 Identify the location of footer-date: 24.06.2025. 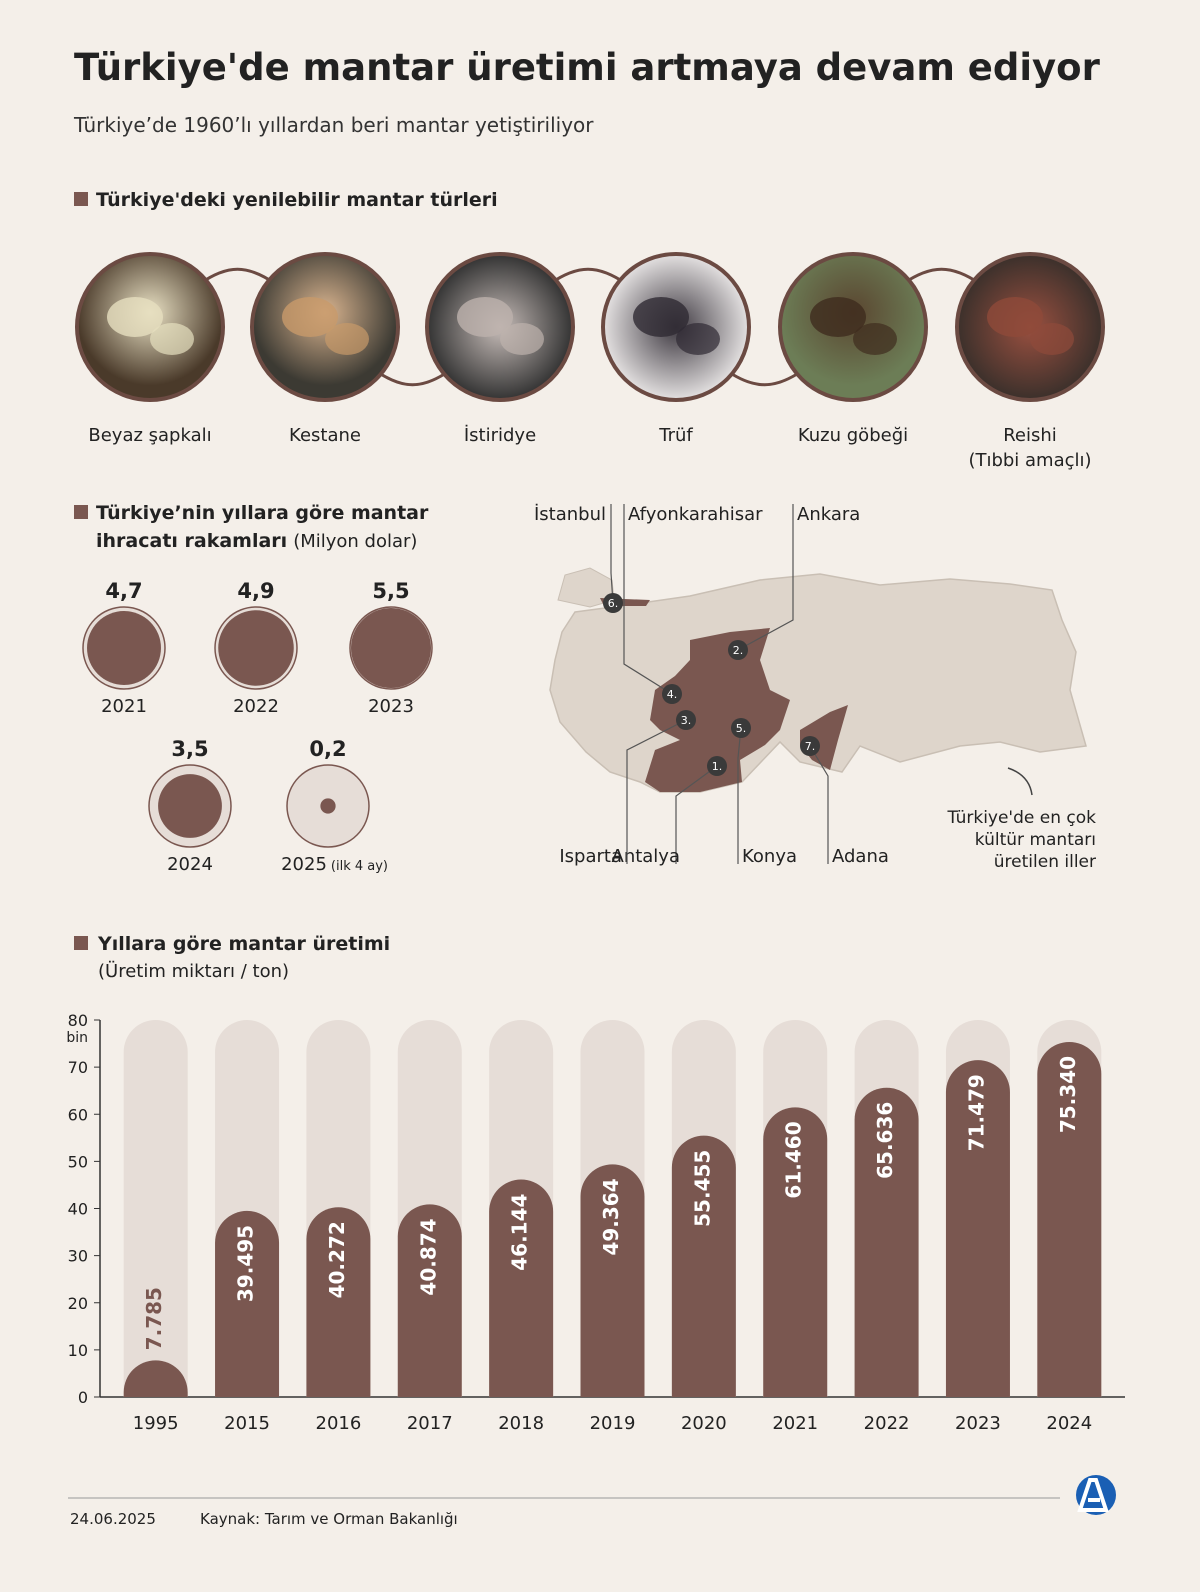
(113, 1519).